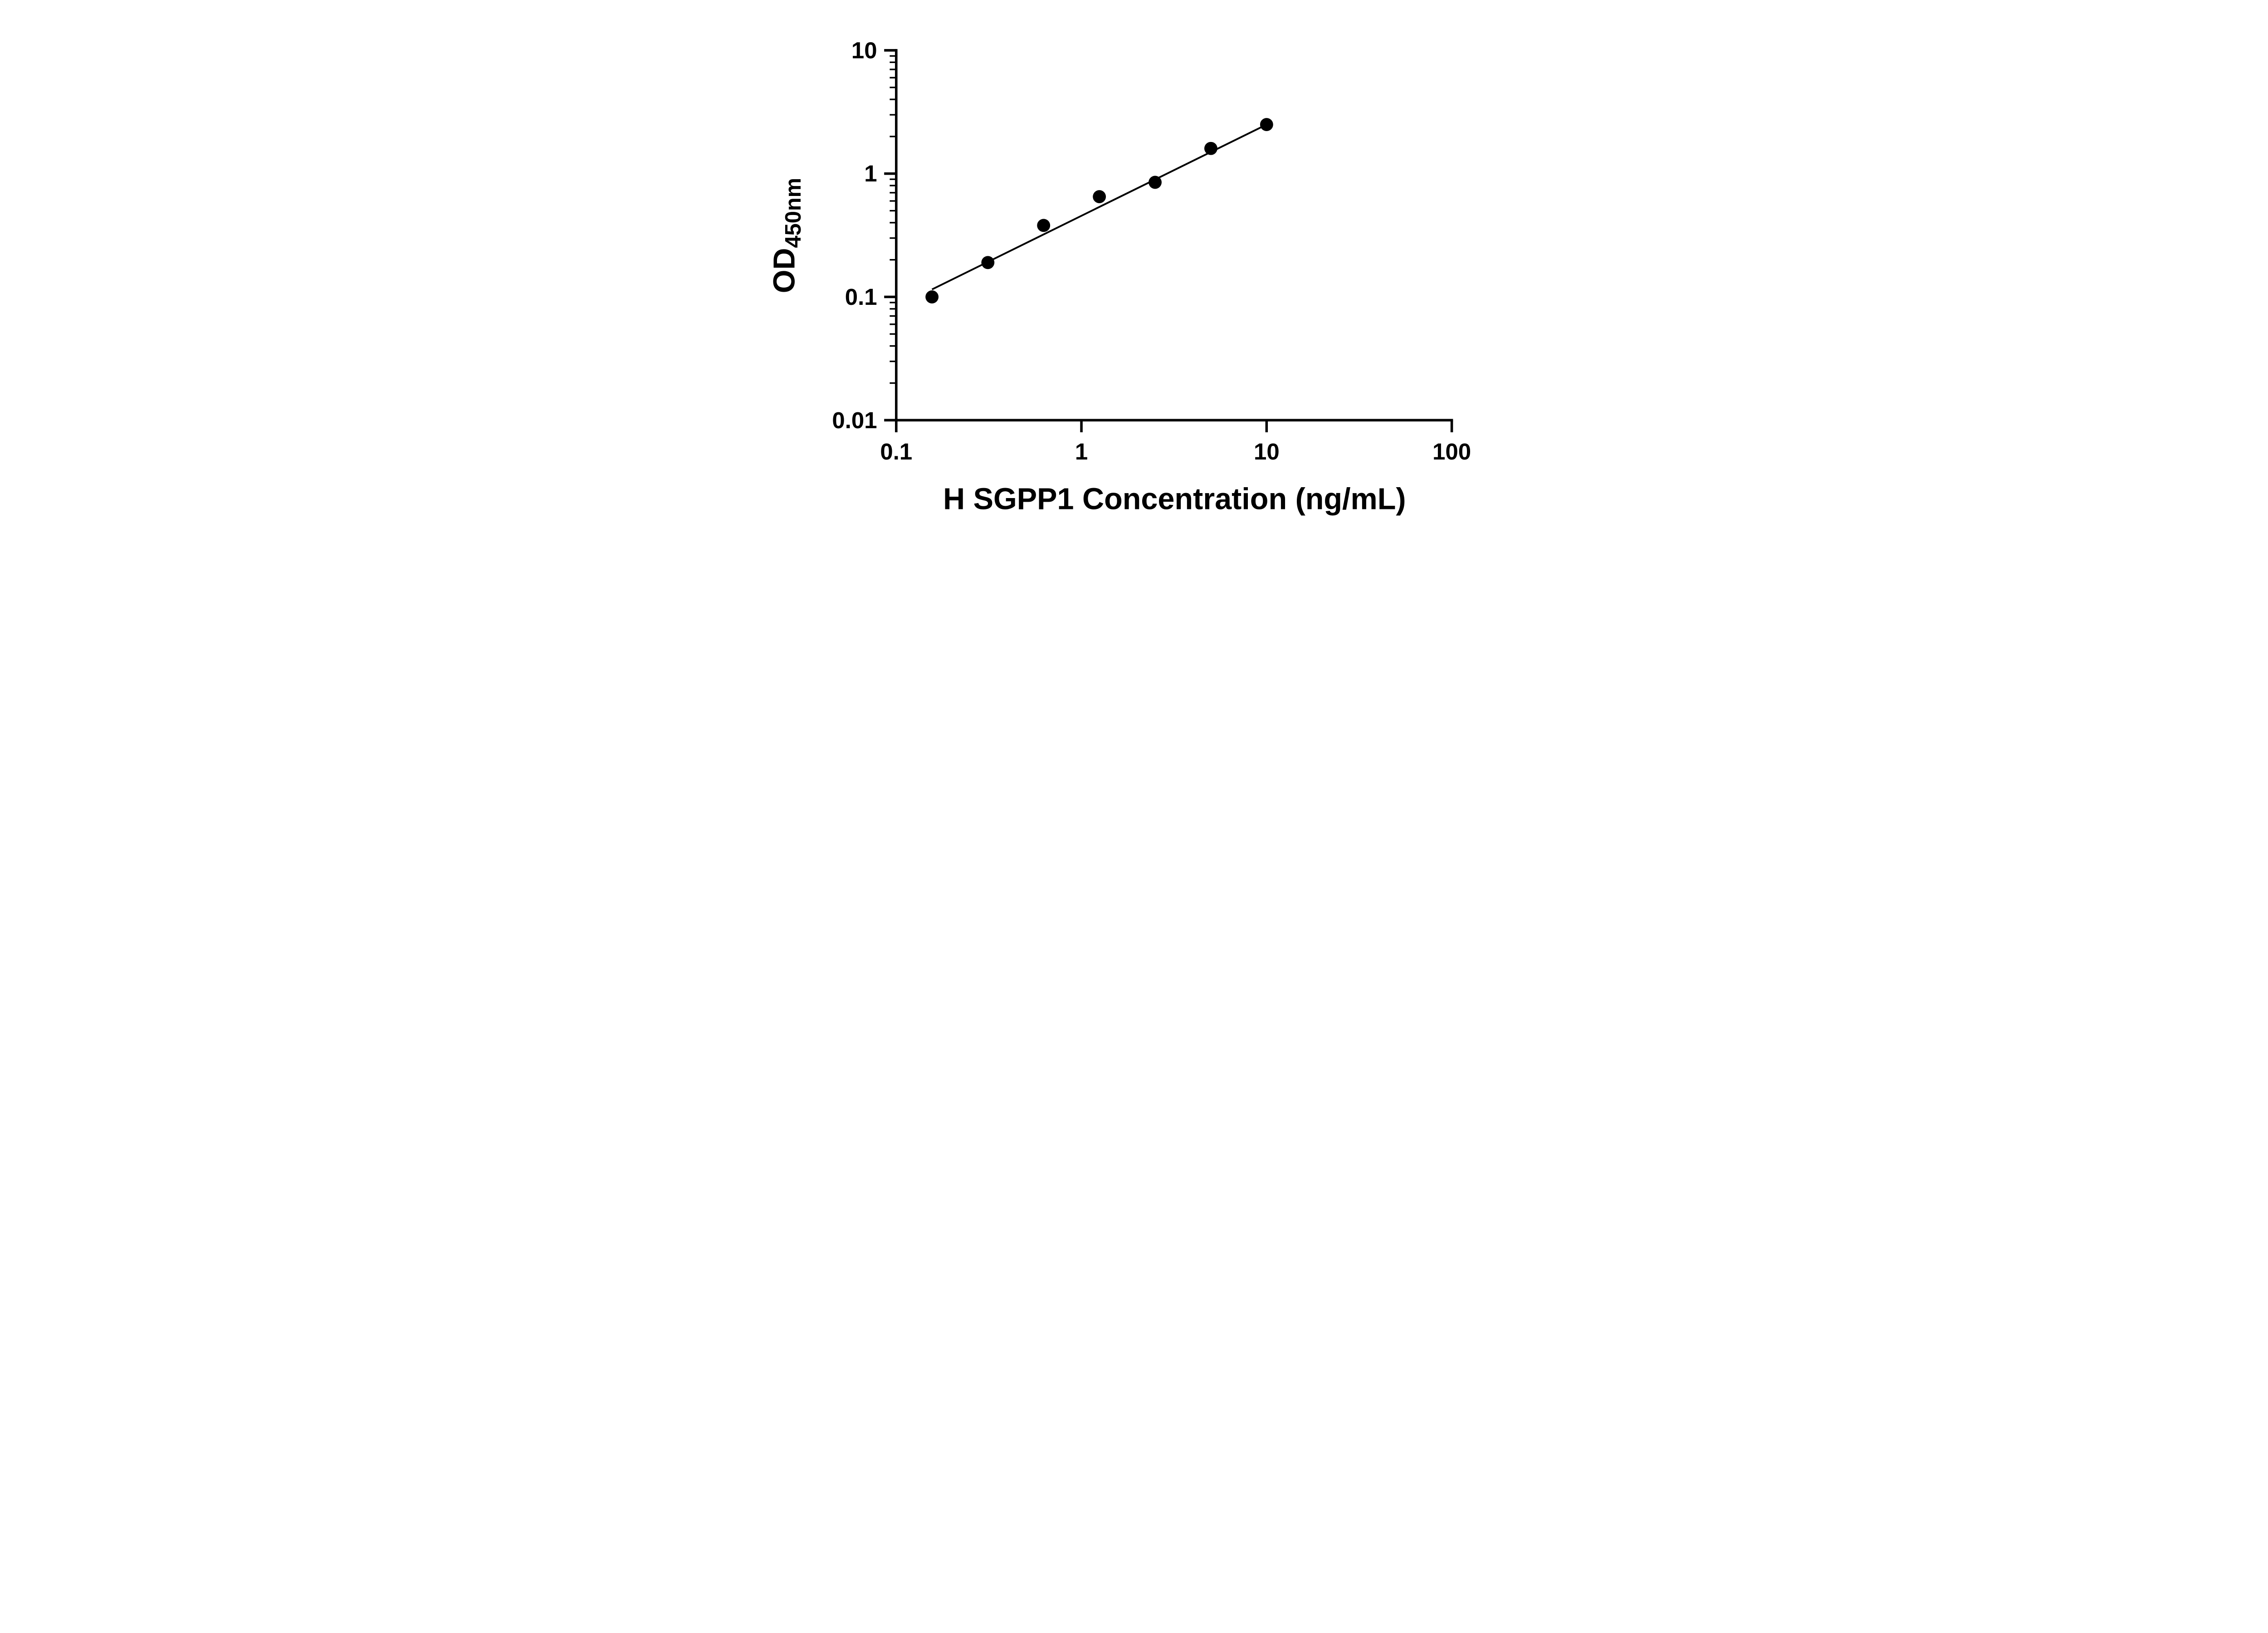 Image resolution: width=2268 pixels, height=1633 pixels. What do you see at coordinates (1175, 500) in the screenshot?
I see `x-axis-title: H SGPP1 Concentration (ng/mL)` at bounding box center [1175, 500].